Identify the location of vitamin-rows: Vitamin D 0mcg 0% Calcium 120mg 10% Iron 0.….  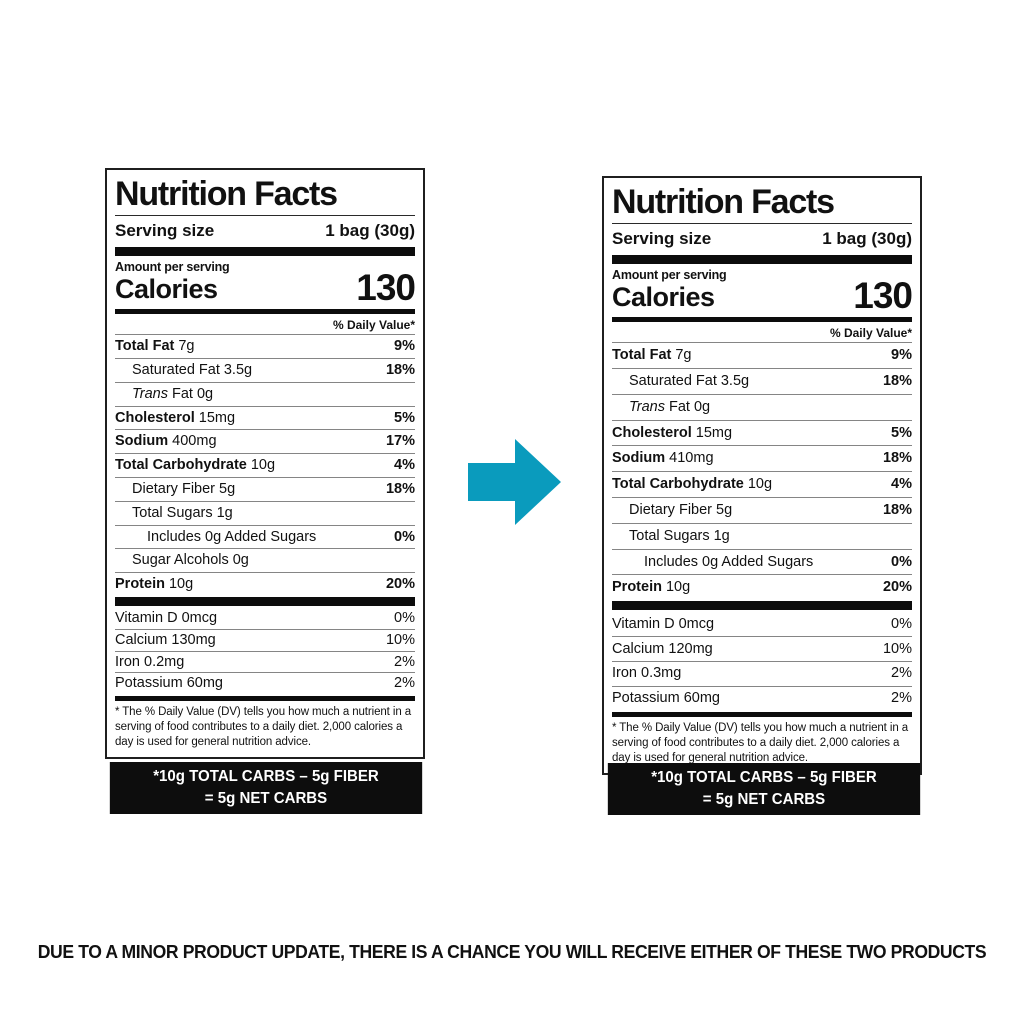
(762, 661).